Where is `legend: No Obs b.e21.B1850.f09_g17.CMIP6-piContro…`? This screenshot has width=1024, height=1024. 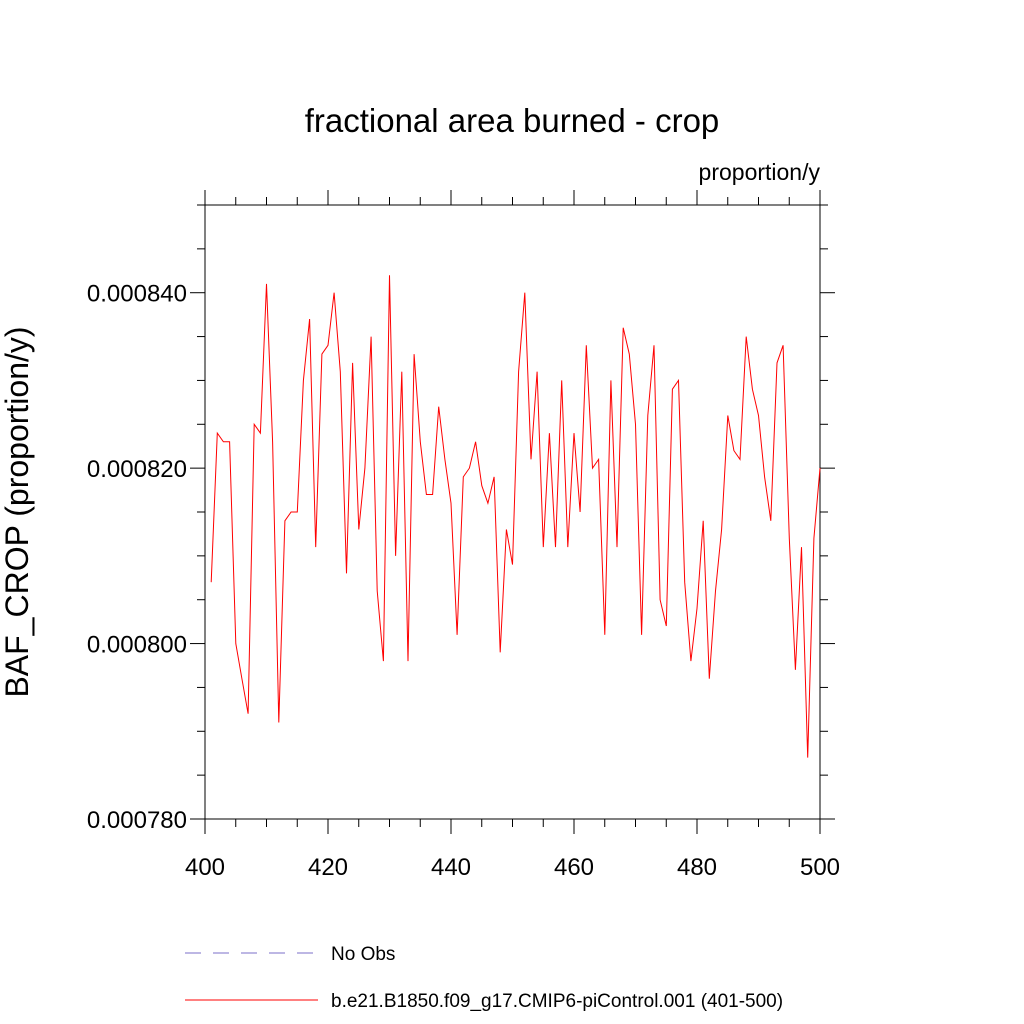
legend: No Obs b.e21.B1850.f09_g17.CMIP6-piContro… is located at coordinates (484, 978).